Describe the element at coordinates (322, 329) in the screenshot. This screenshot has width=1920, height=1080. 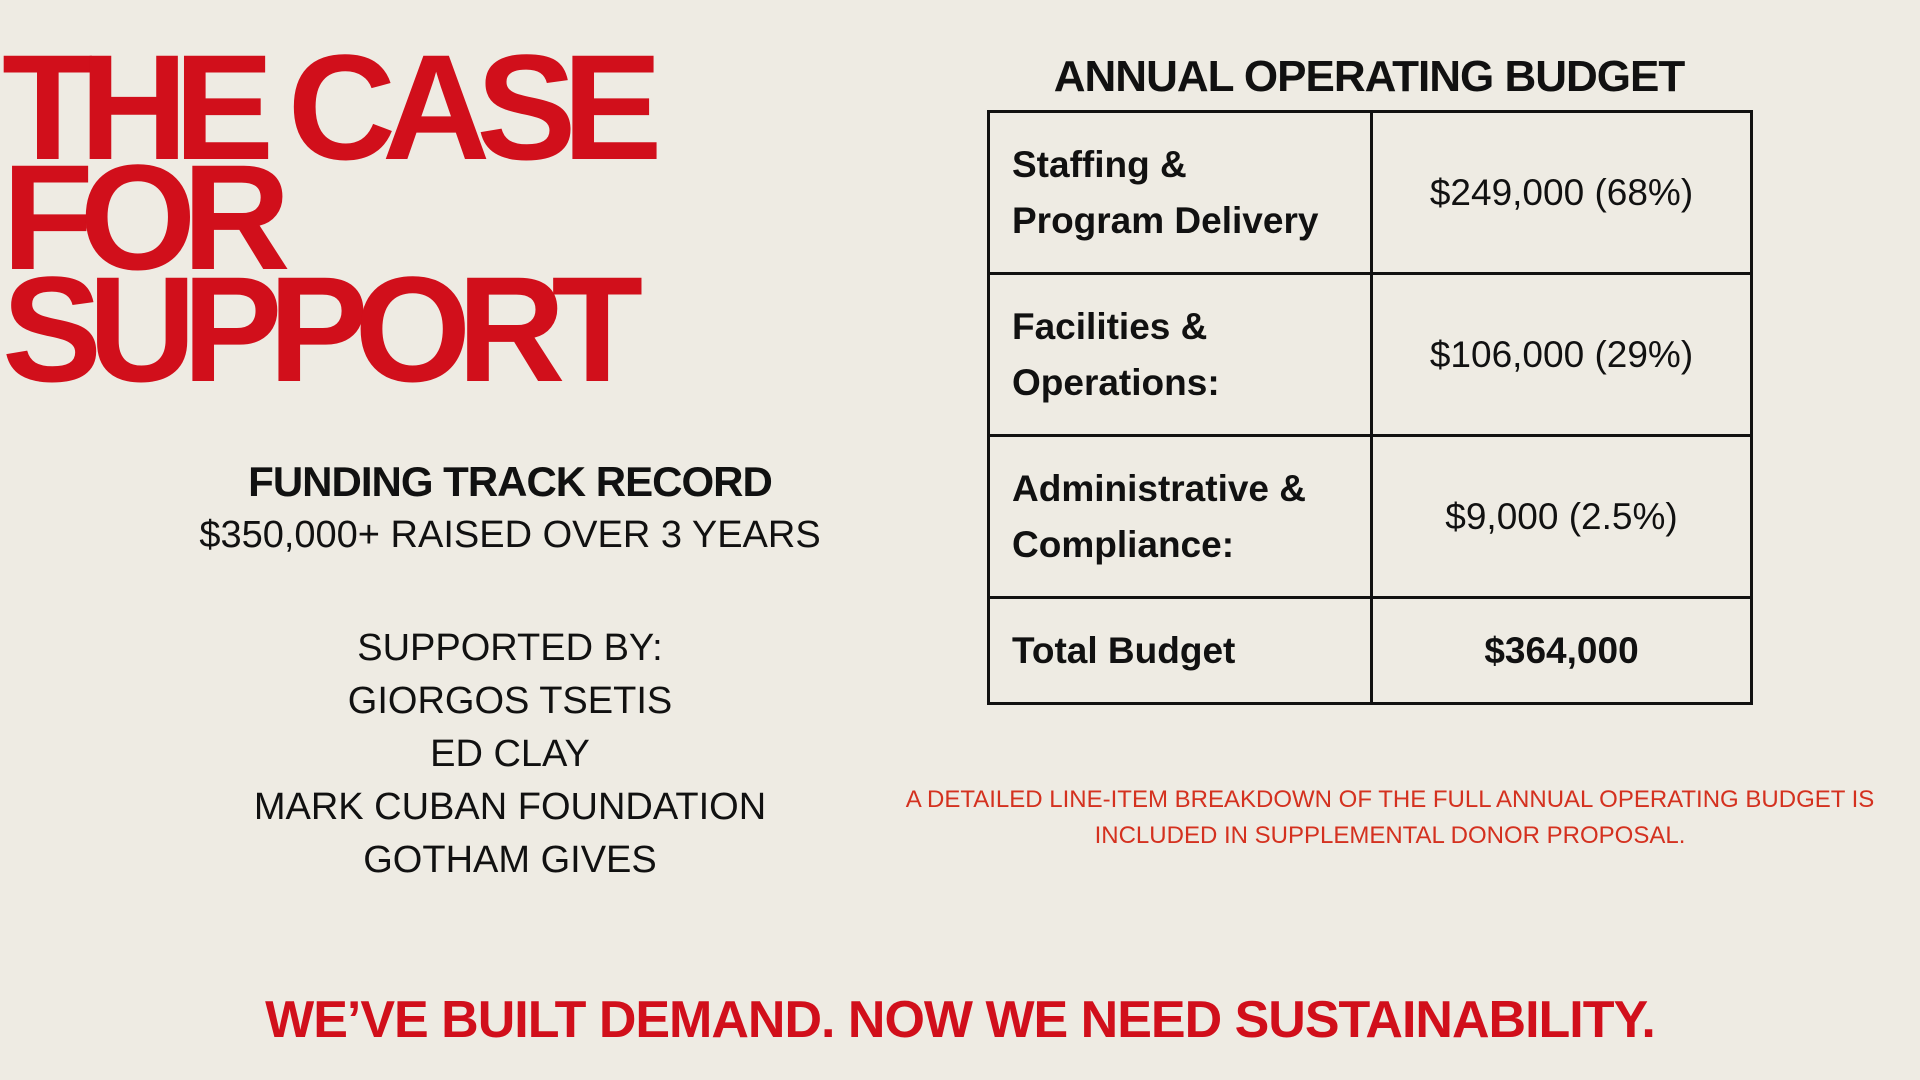
I see `title-line: SUPPORT` at that location.